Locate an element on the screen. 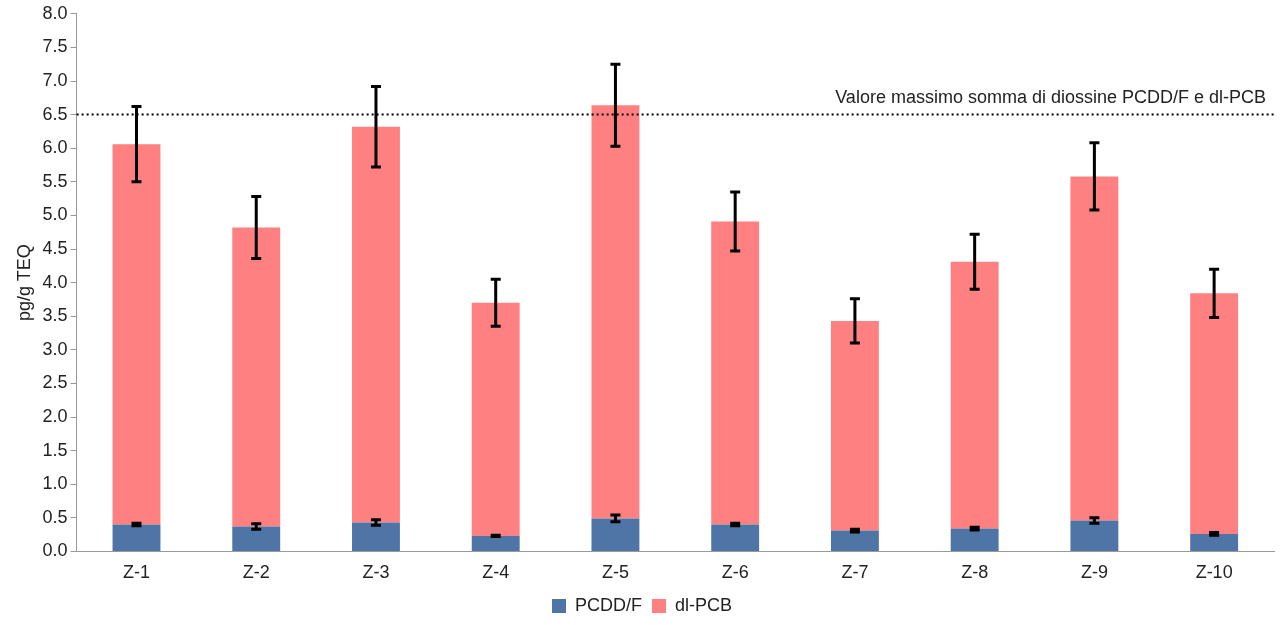 Image resolution: width=1284 pixels, height=625 pixels. y-tick-label: 6.5 is located at coordinates (55, 113).